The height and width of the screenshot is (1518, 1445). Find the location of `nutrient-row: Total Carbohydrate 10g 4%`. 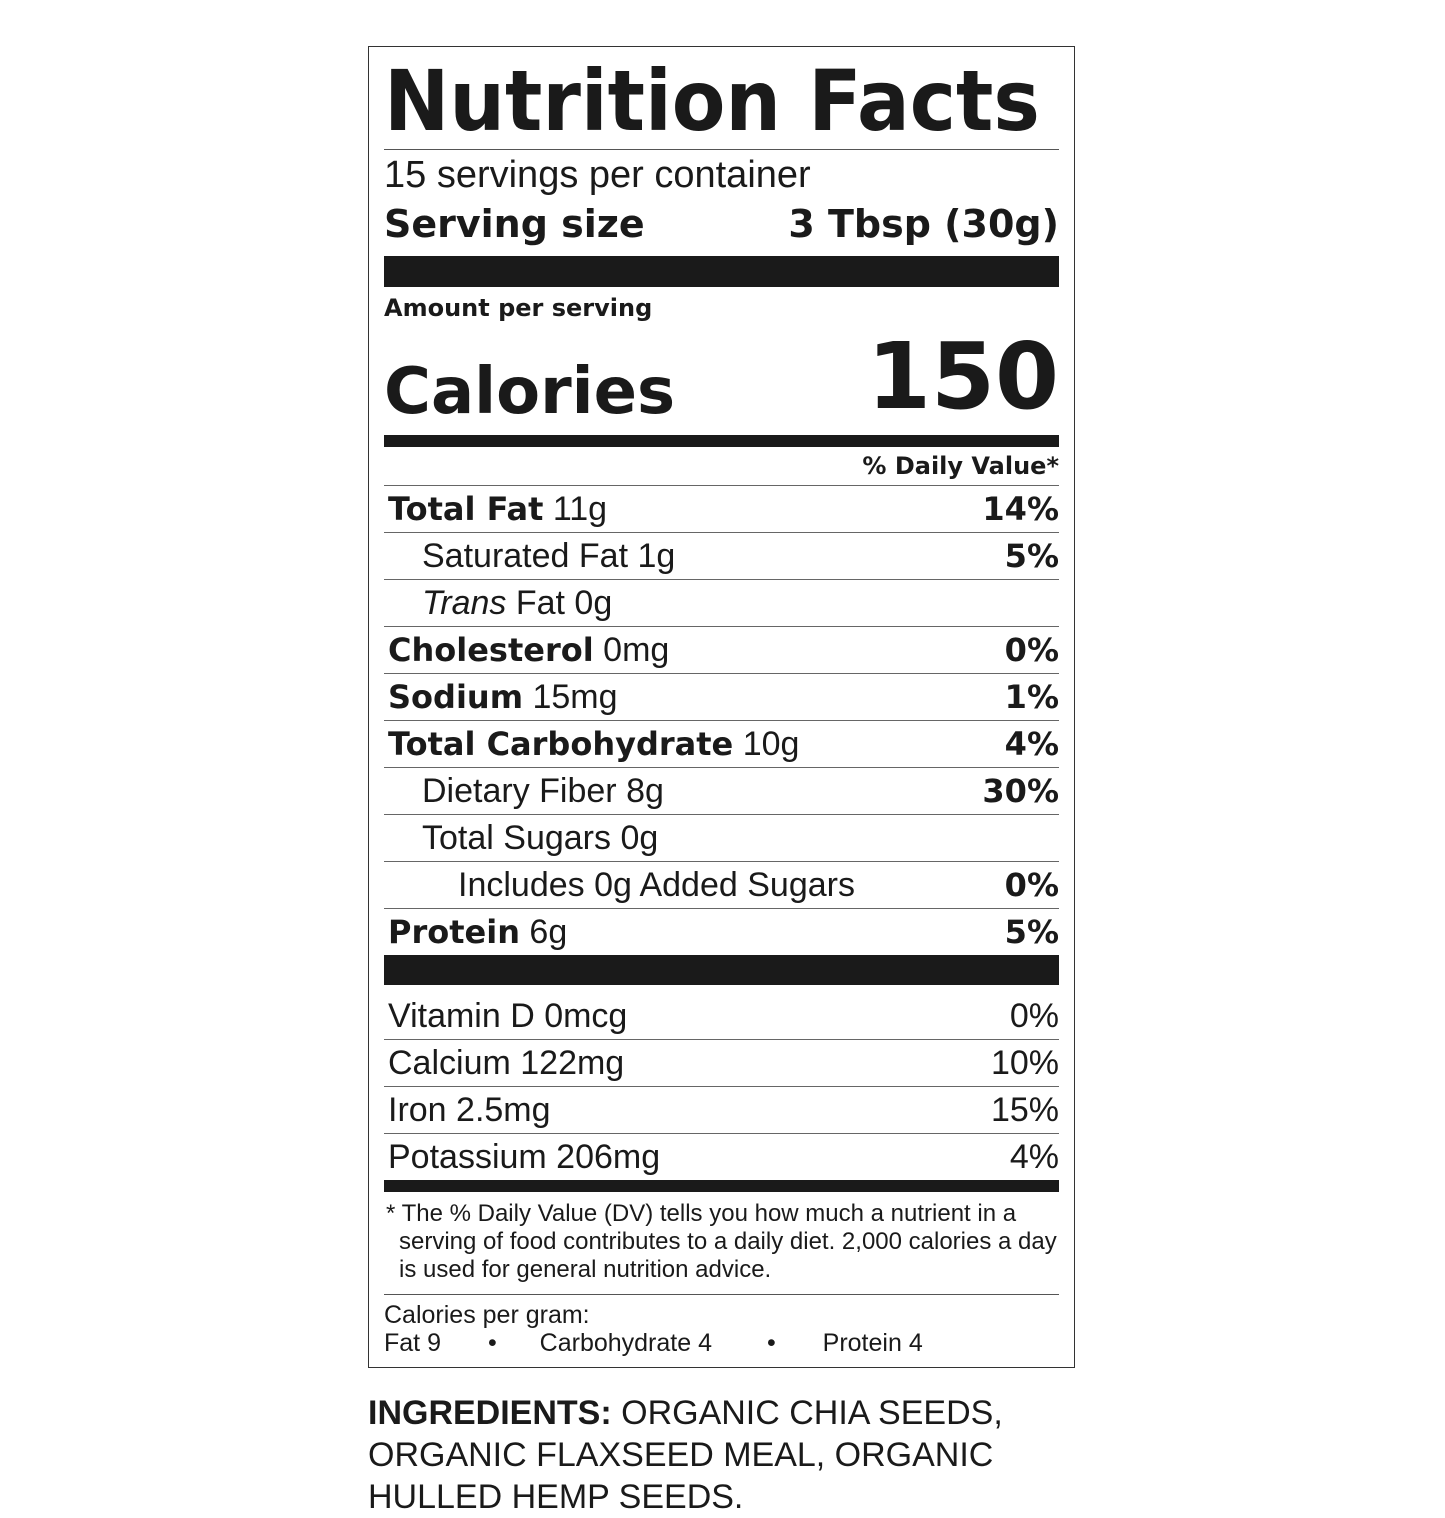

nutrient-row: Total Carbohydrate 10g 4% is located at coordinates (721, 743).